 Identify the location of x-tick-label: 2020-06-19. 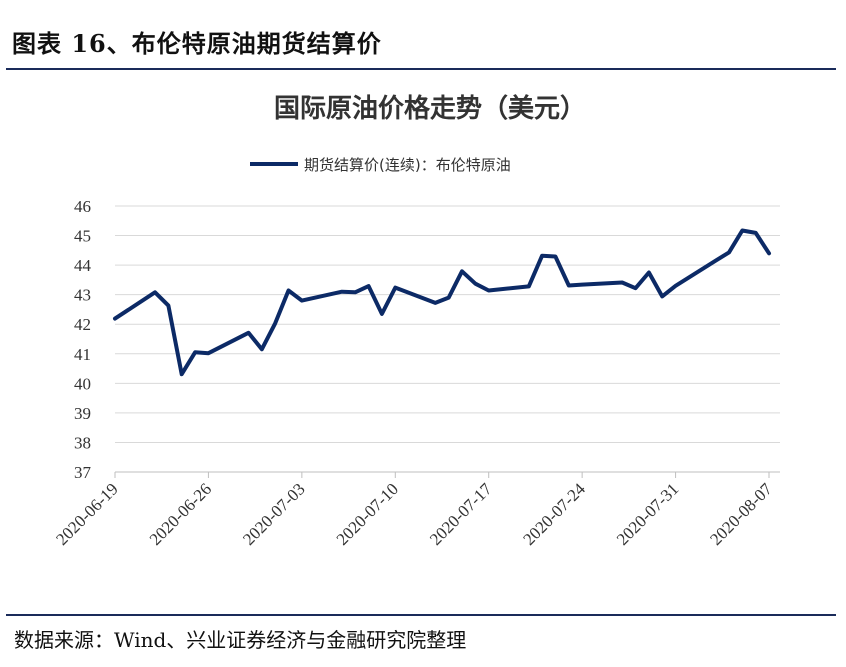
(87, 514).